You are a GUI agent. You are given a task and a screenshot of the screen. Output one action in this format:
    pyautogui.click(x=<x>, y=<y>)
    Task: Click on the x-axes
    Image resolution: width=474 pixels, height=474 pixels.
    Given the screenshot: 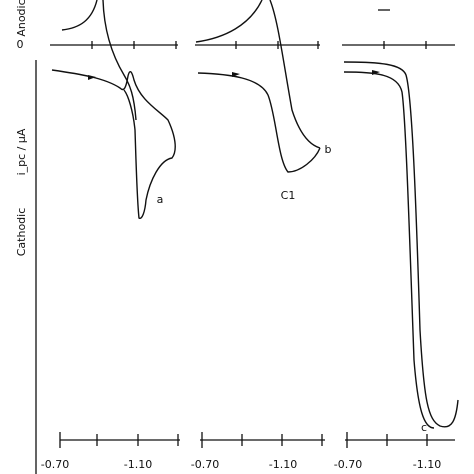 What is the action you would take?
    pyautogui.click(x=257, y=440)
    